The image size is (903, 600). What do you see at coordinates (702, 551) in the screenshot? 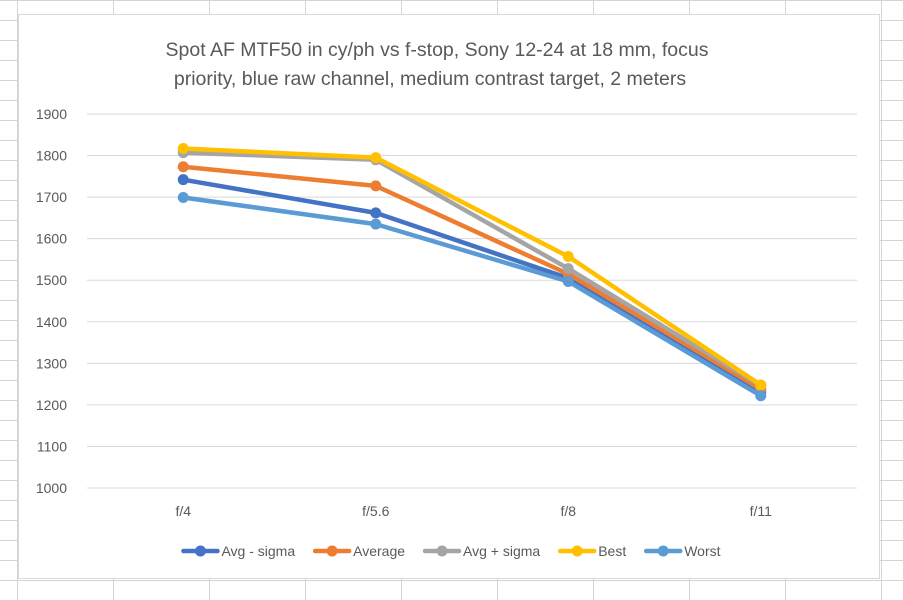
I see `legend-label: Worst` at bounding box center [702, 551].